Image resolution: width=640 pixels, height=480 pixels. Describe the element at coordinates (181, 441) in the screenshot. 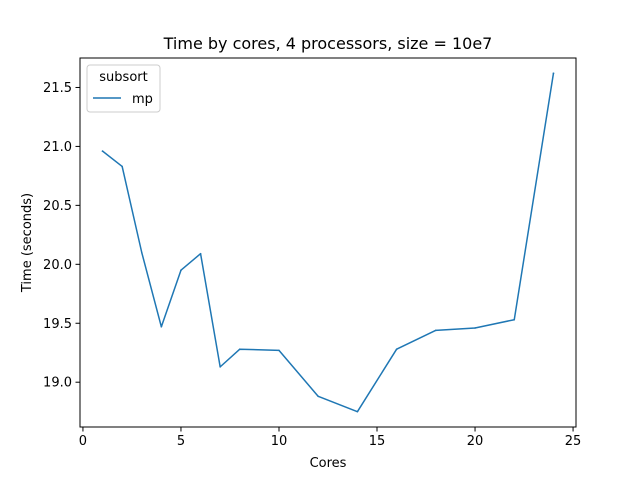

I see `x-tick-label: 5` at that location.